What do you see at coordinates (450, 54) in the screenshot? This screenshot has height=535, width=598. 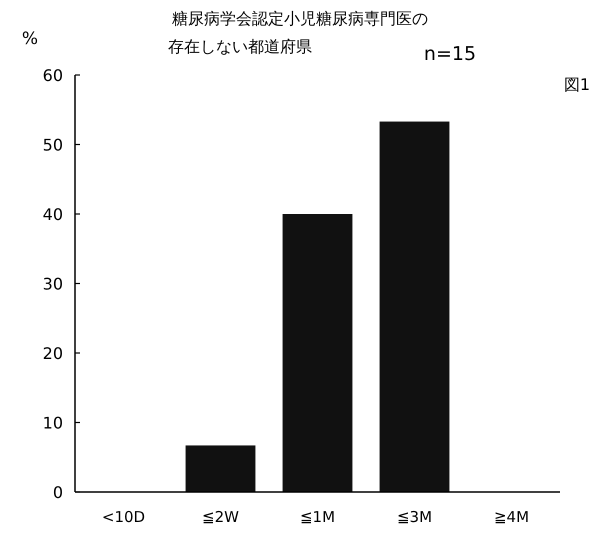 I see `text: n=15` at bounding box center [450, 54].